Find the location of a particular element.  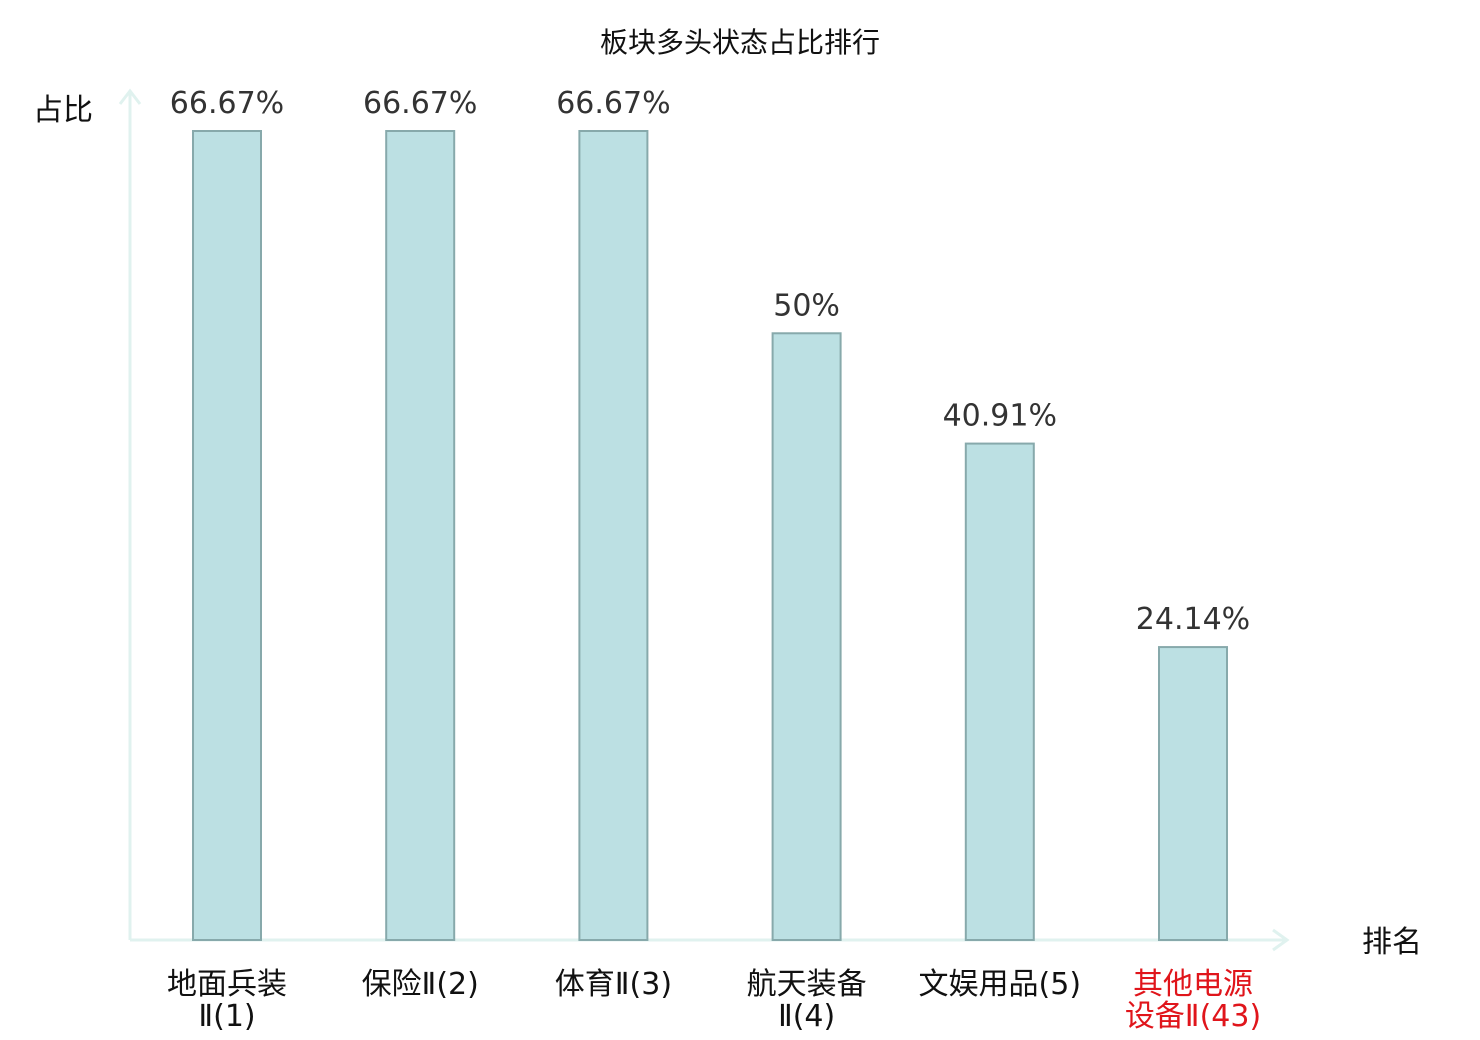

category-label-1: 地面兵装 is located at coordinates (227, 984).